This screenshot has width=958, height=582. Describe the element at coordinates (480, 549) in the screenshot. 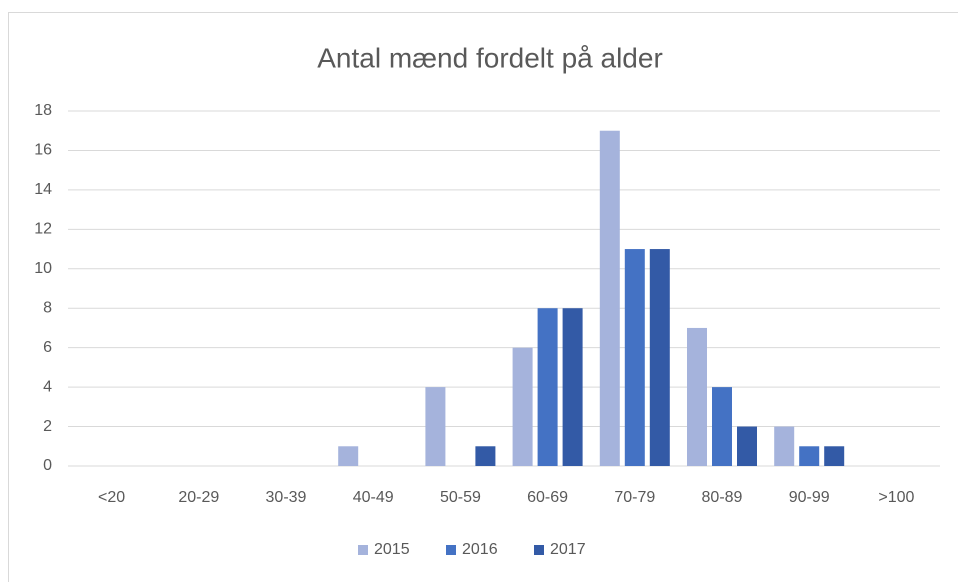

I see `legend-label: 2016` at that location.